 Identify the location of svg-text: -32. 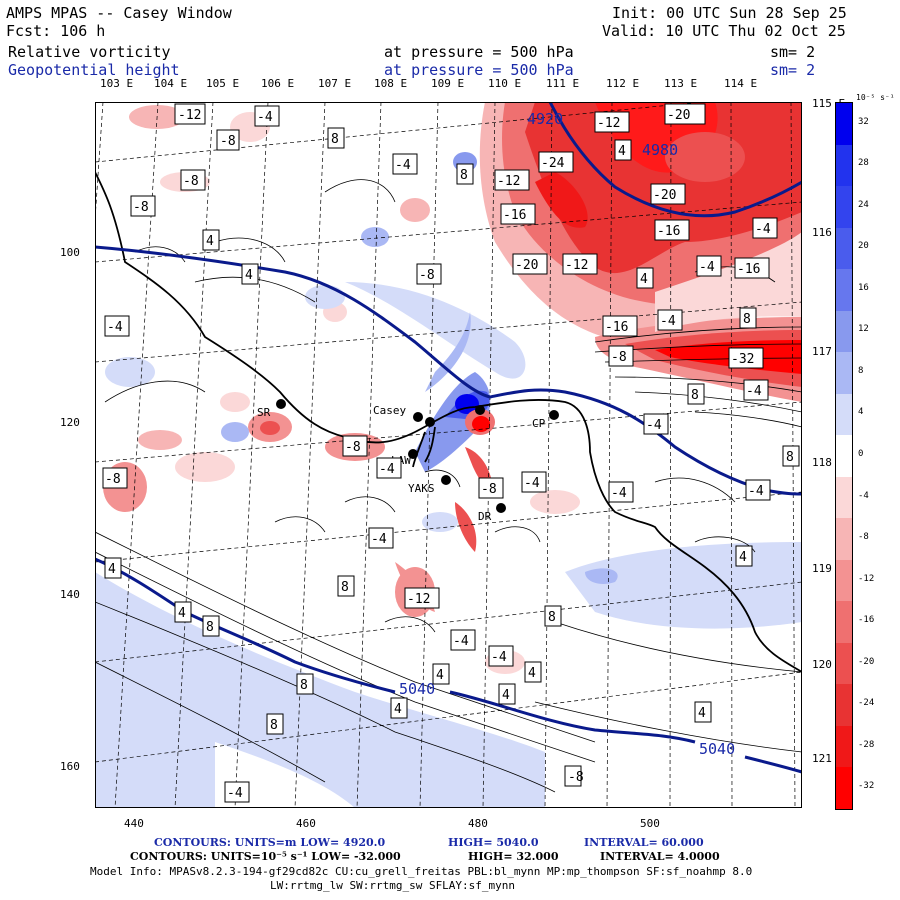
(742, 359).